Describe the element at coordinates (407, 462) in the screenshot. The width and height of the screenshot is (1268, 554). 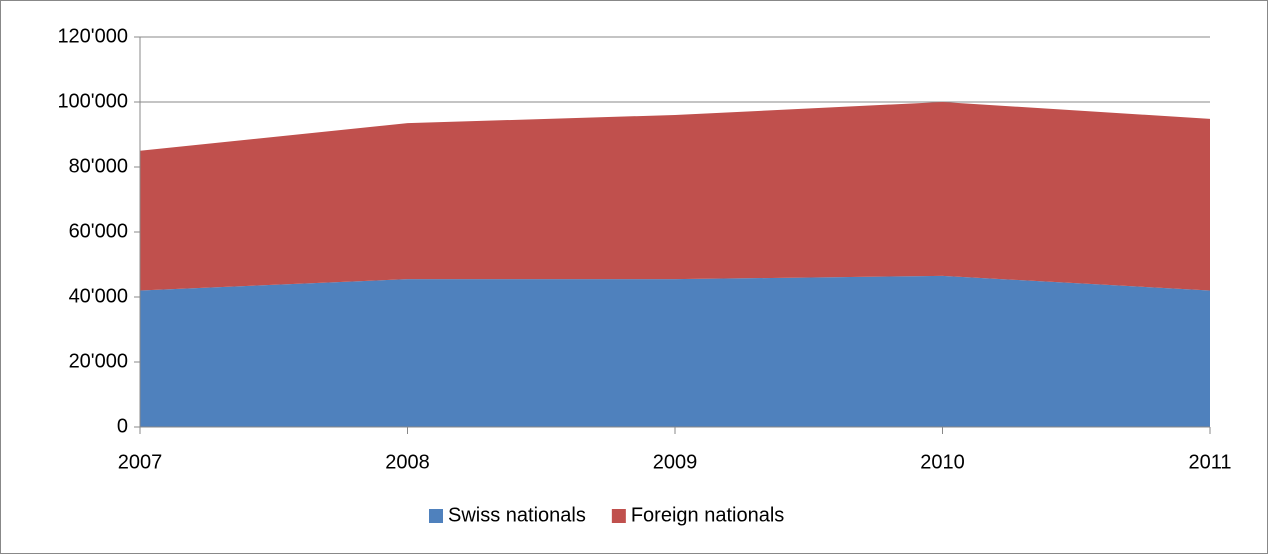
I see `x-tick-label: 2008` at that location.